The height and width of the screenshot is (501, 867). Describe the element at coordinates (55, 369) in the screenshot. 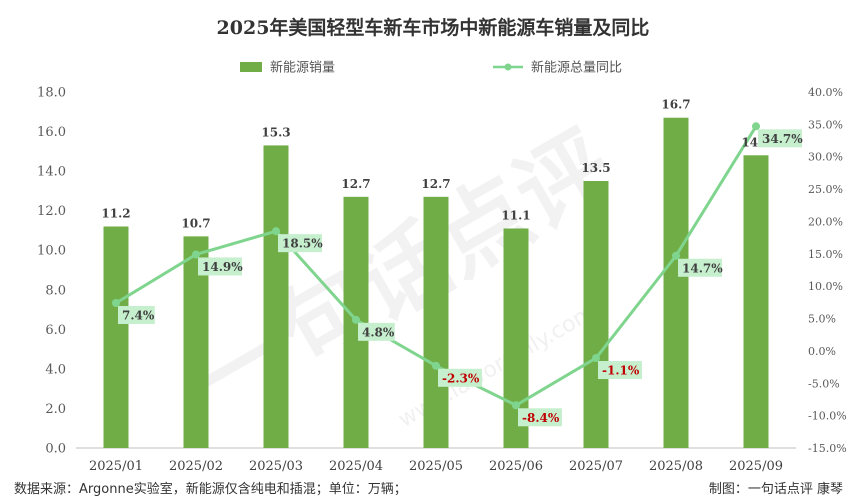

I see `y-left-tick-label: 4.0` at that location.